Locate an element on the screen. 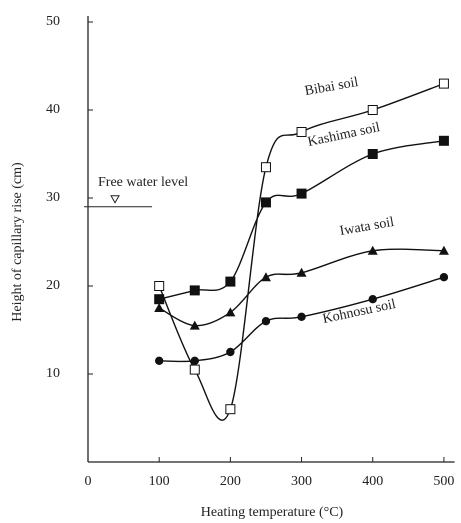 This screenshot has width=461, height=523. y-tick-label: 30 is located at coordinates (53, 197).